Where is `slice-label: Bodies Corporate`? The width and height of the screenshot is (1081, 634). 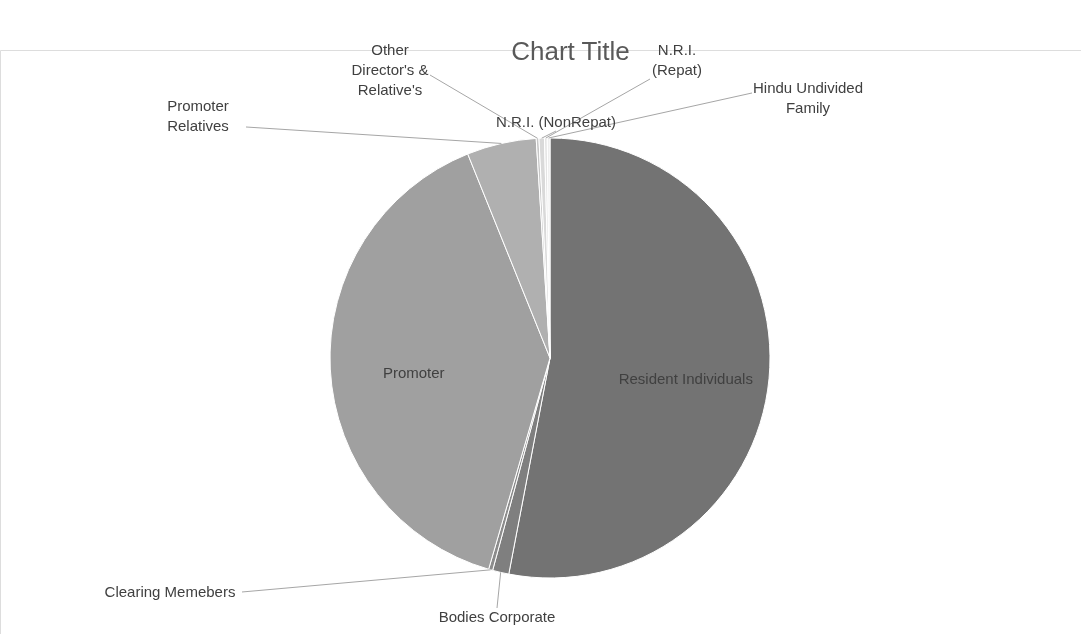
slice-label: Bodies Corporate is located at coordinates (497, 616).